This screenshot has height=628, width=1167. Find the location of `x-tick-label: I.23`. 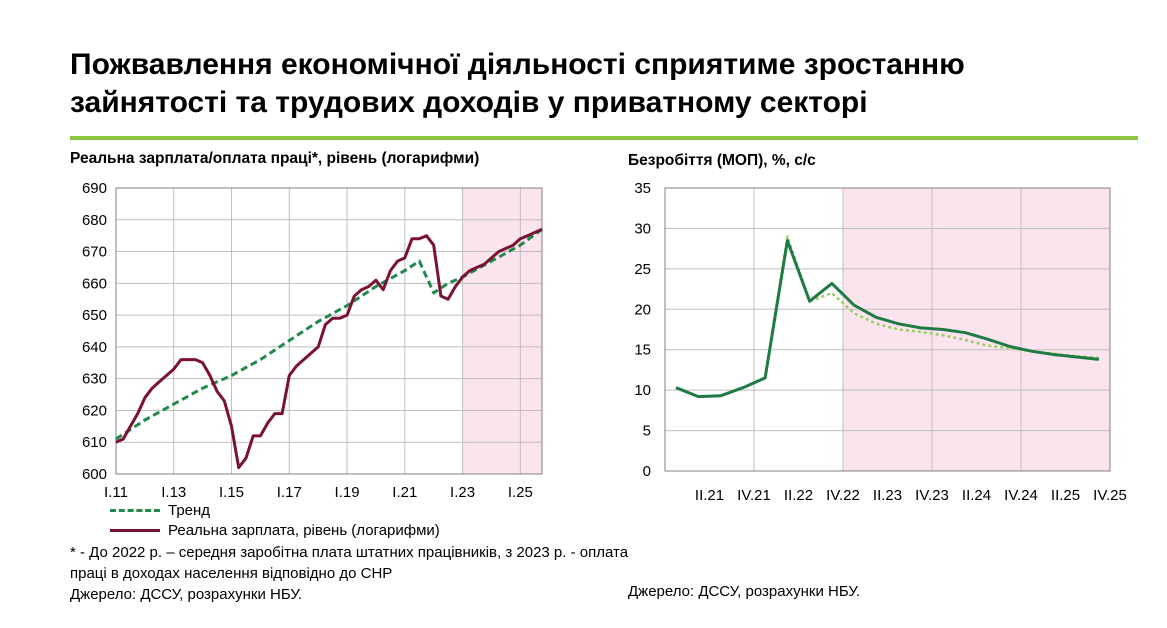

x-tick-label: I.23 is located at coordinates (462, 492).